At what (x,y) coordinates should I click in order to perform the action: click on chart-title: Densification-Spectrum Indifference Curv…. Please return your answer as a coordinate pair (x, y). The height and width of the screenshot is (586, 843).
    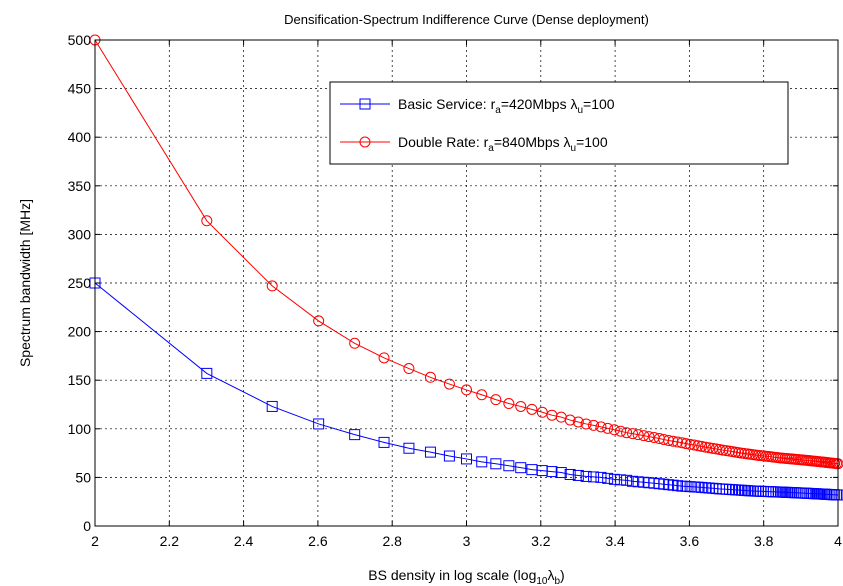
    Looking at the image, I should click on (466, 19).